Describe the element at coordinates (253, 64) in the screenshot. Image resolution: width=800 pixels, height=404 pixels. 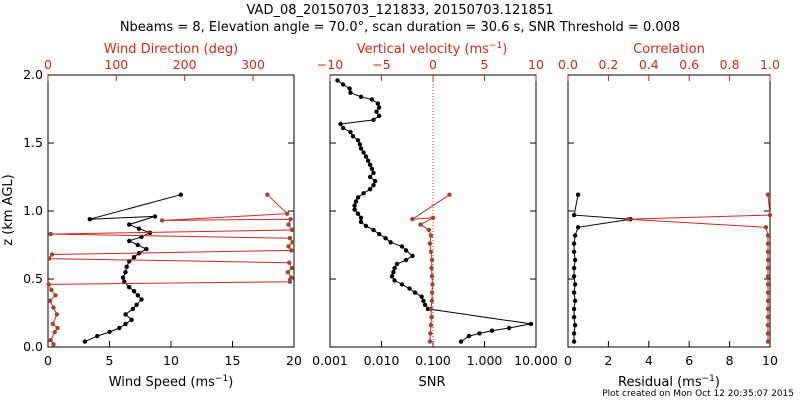
I see `top-tick-label: 300` at that location.